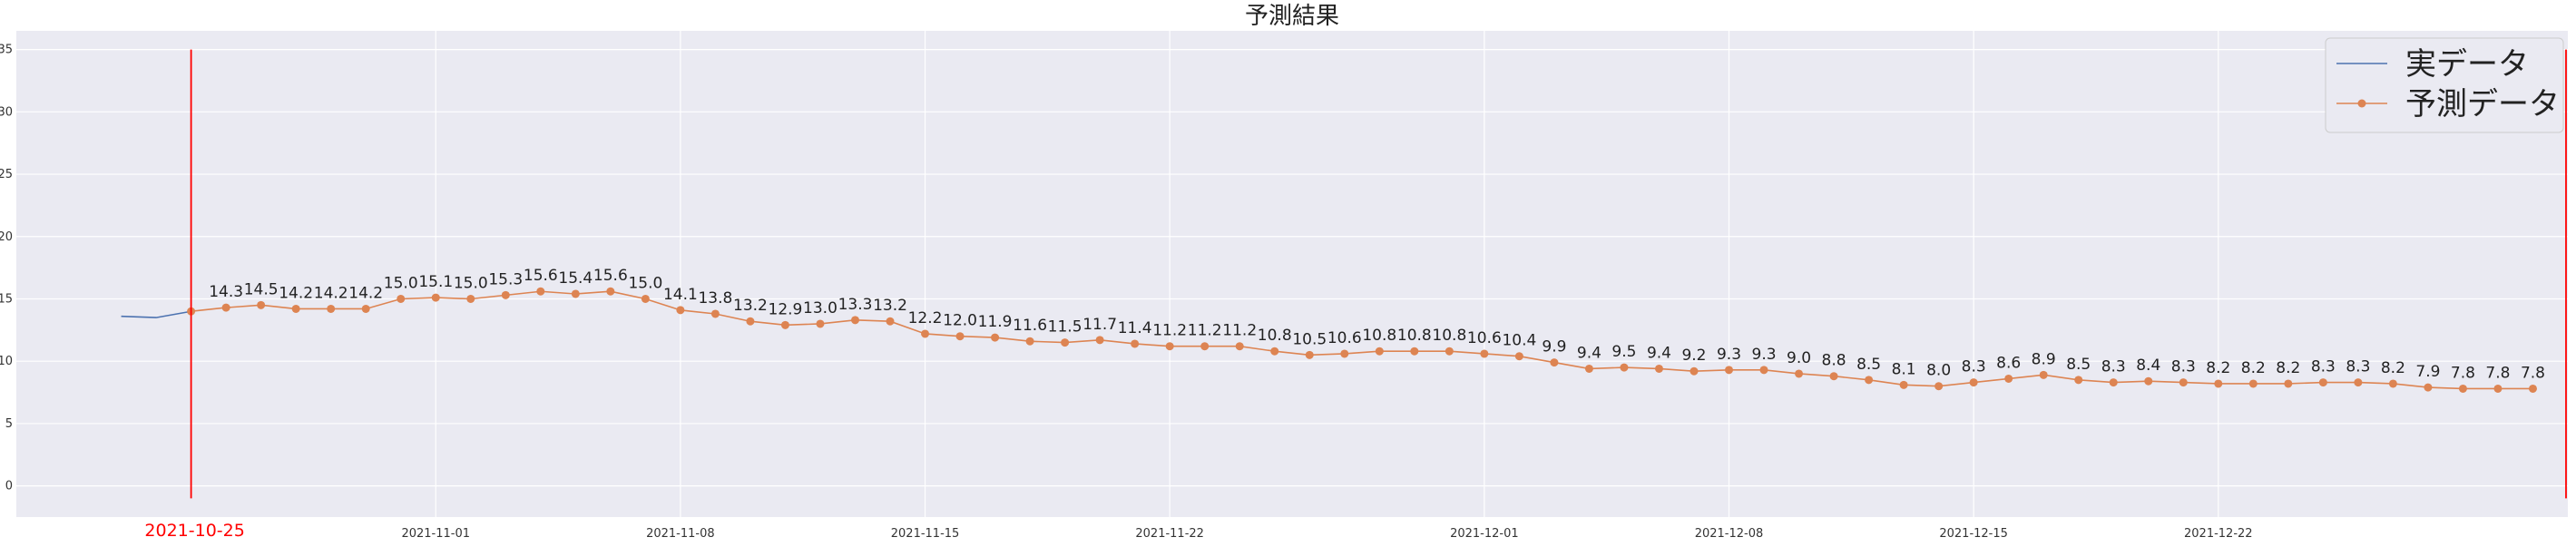 This screenshot has height=547, width=2576. Describe the element at coordinates (995, 322) in the screenshot. I see `forecast-value-label: 11.9` at that location.